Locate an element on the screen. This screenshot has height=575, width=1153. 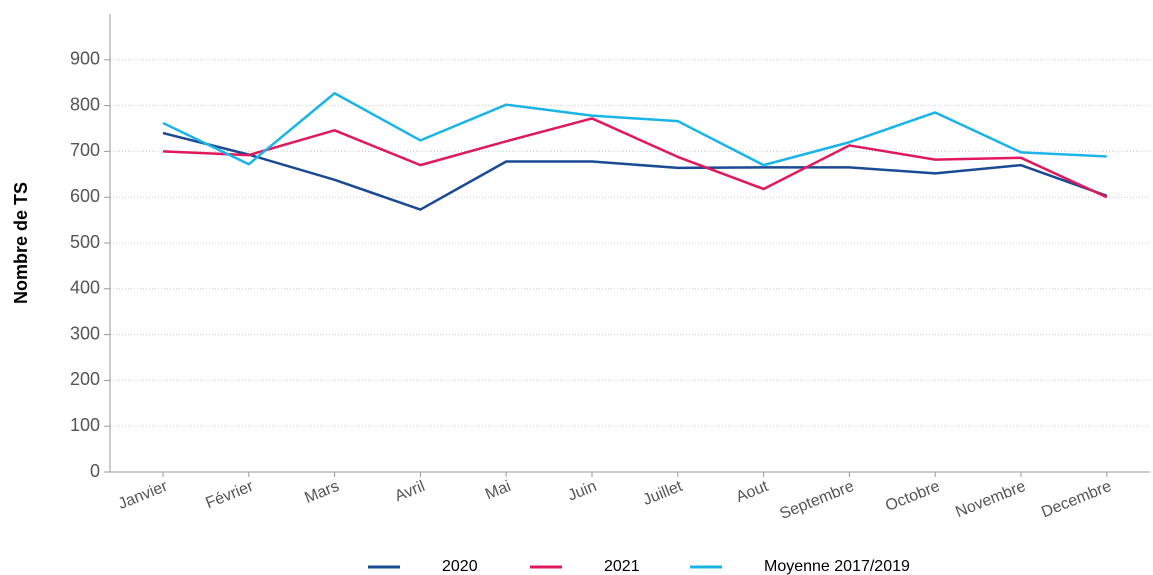
legend-label: 2021 is located at coordinates (622, 566).